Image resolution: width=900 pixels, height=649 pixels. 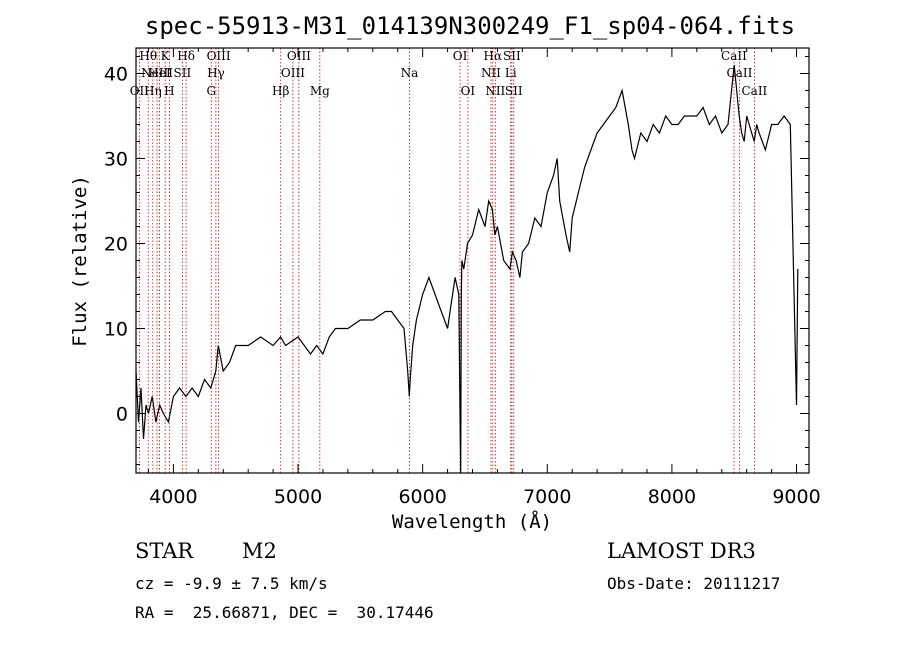 What do you see at coordinates (211, 91) in the screenshot?
I see `line-label: G` at bounding box center [211, 91].